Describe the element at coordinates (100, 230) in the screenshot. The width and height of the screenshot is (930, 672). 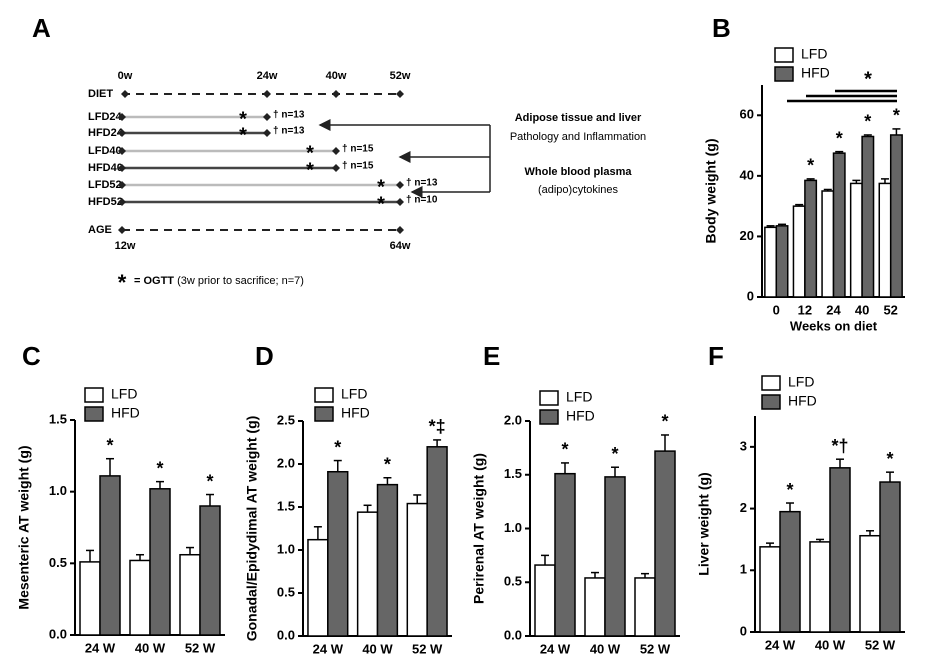
I see `row-label: AGE` at that location.